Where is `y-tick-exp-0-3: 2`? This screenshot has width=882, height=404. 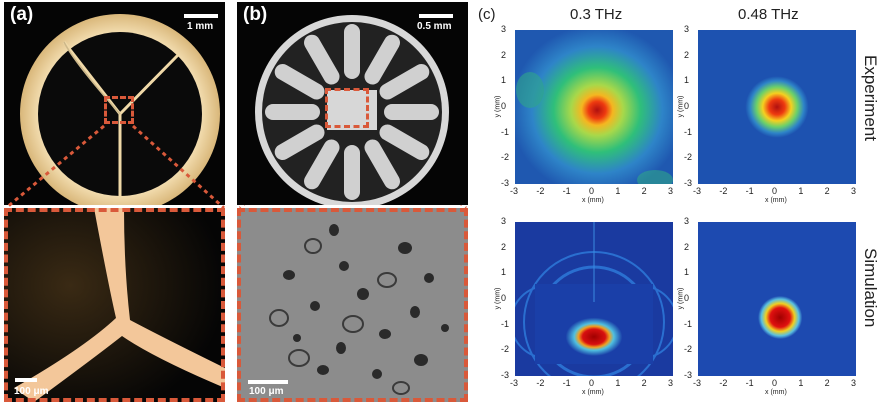 y-tick-exp-0-3: 2 is located at coordinates (504, 54).